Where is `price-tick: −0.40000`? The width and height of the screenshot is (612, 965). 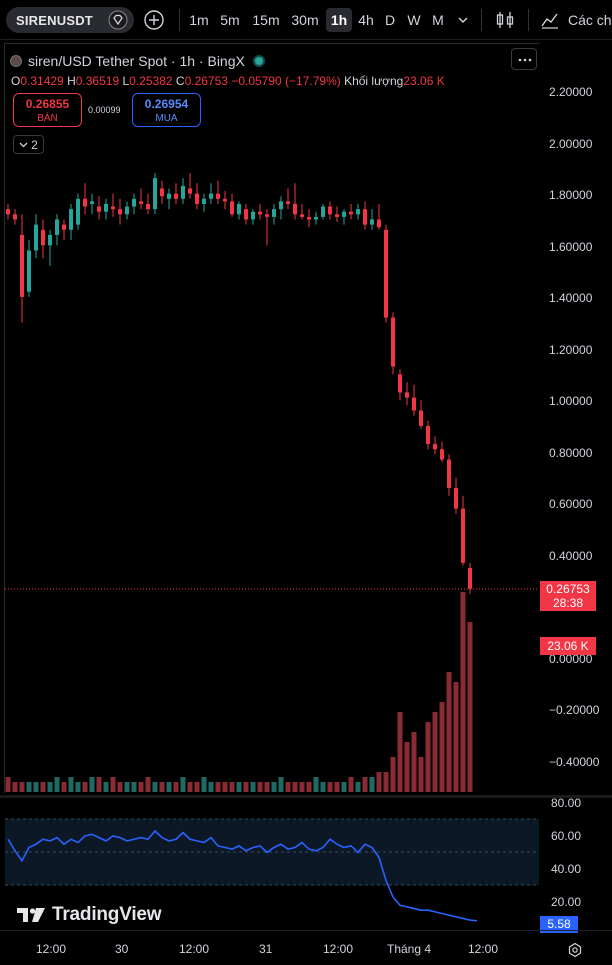 price-tick: −0.40000 is located at coordinates (574, 762).